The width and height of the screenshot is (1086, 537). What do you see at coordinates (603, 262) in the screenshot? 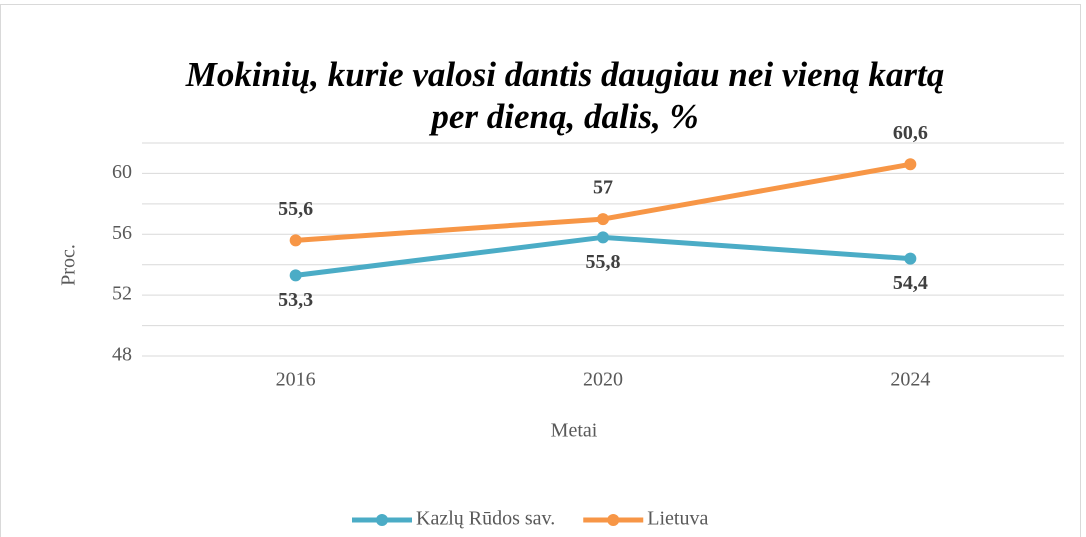
I see `data-label: 55,8` at bounding box center [603, 262].